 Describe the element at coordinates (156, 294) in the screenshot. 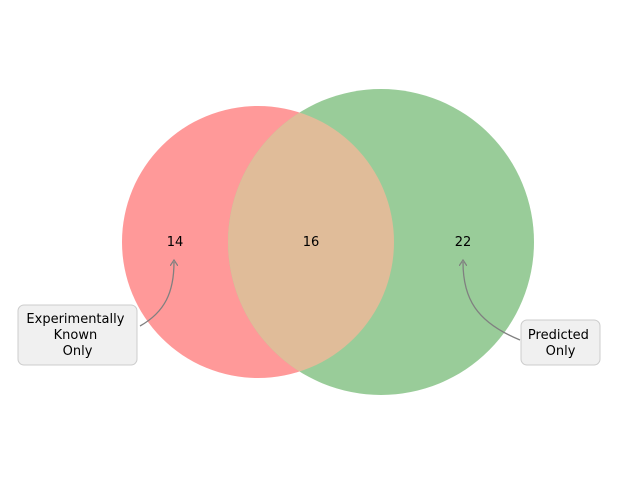

I see `left-annotation-arrow` at that location.